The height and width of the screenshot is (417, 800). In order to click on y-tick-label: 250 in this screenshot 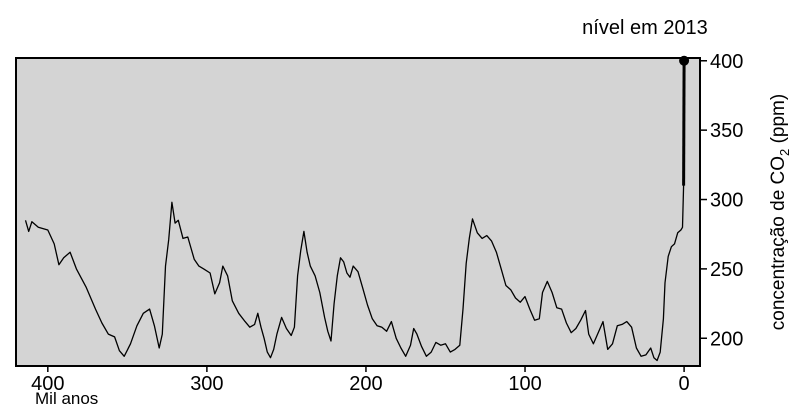, I will do `click(726, 270)`.